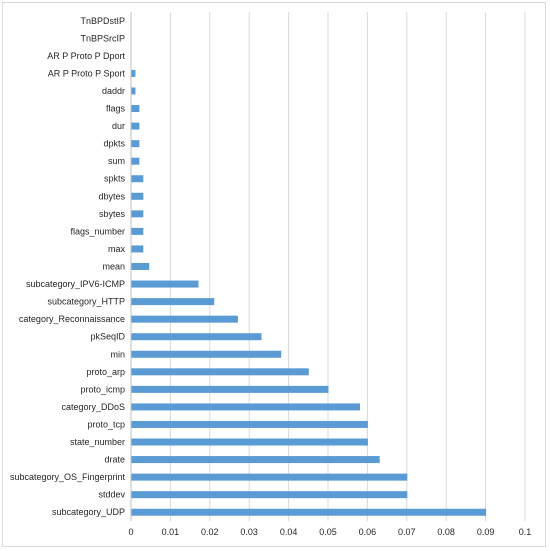 This screenshot has height=551, width=550. Describe the element at coordinates (111, 196) in the screenshot. I see `category-label: dbytes` at that location.